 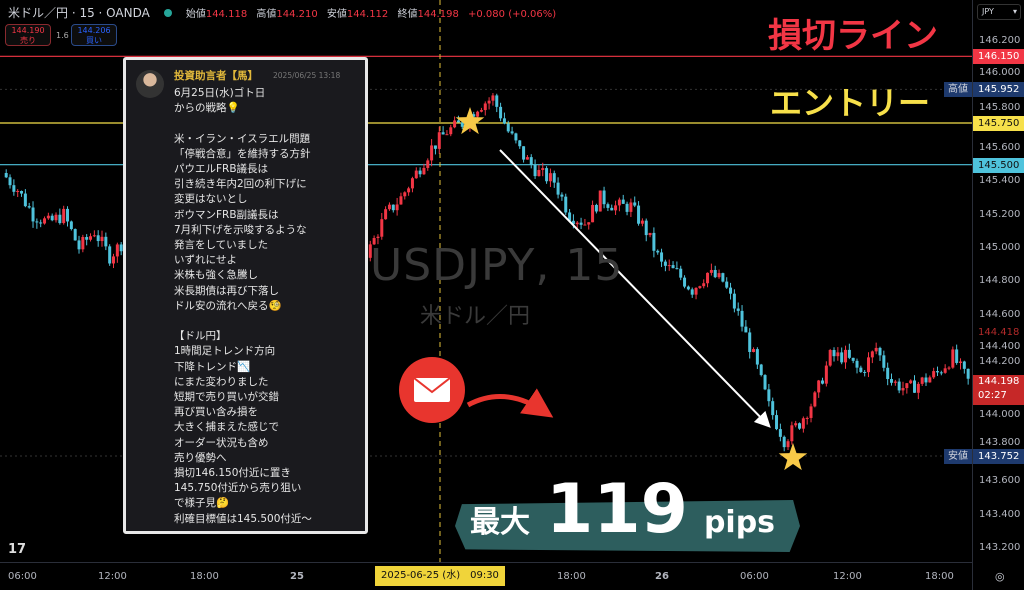 What do you see at coordinates (94, 40) in the screenshot?
I see `buy-label: 買い` at bounding box center [94, 40].